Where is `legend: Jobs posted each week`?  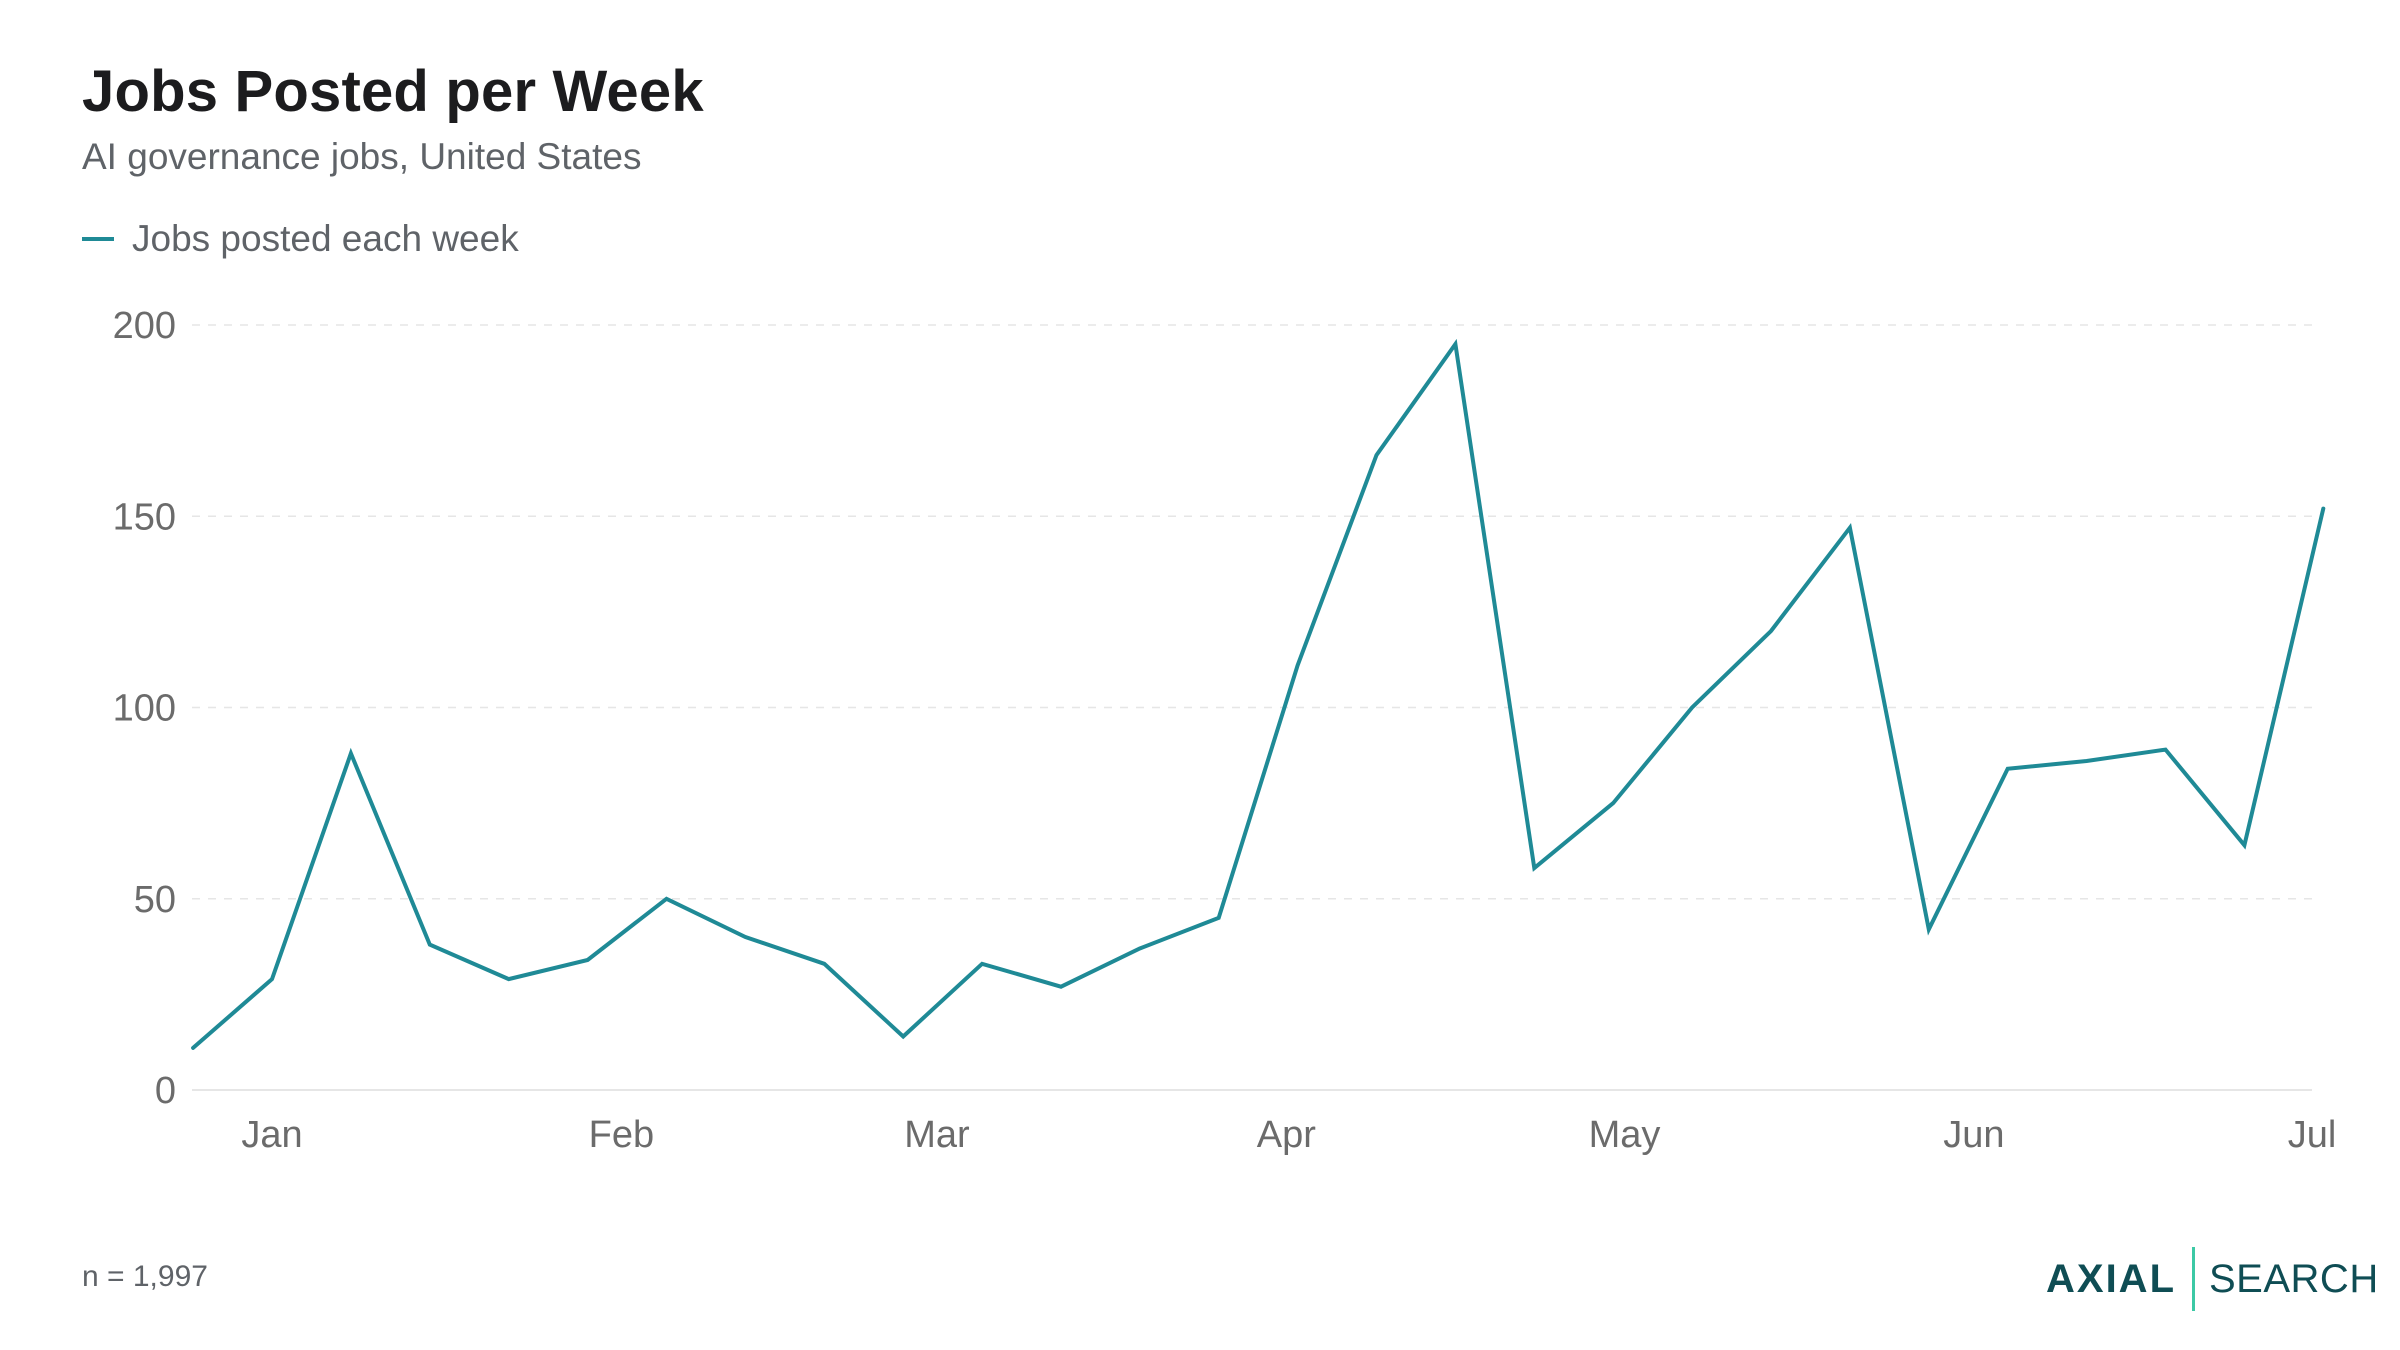
legend: Jobs posted each week is located at coordinates (300, 239).